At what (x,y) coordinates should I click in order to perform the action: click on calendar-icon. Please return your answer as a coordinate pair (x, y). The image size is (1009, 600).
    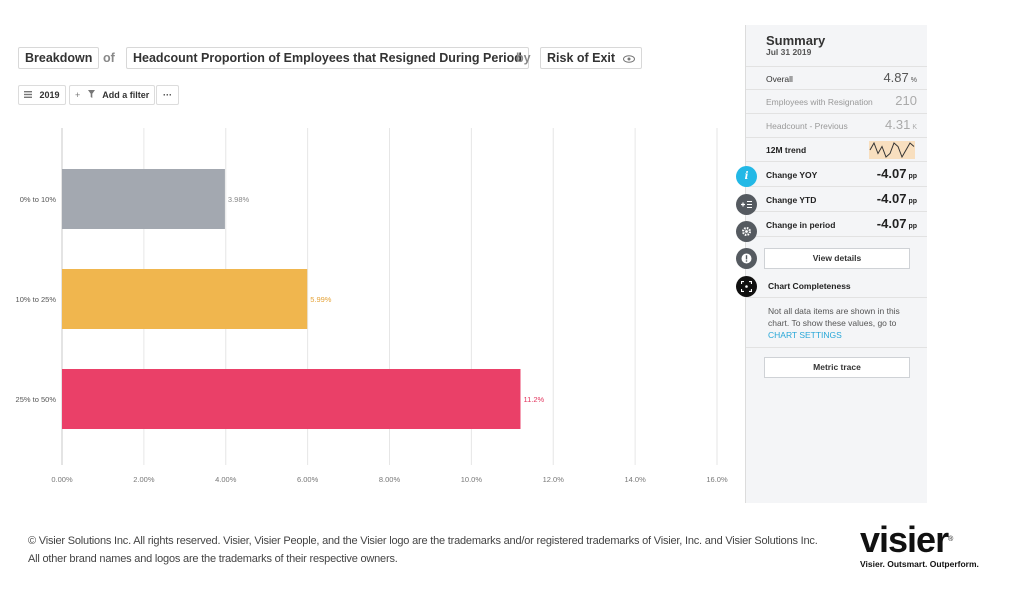
    Looking at the image, I should click on (29, 95).